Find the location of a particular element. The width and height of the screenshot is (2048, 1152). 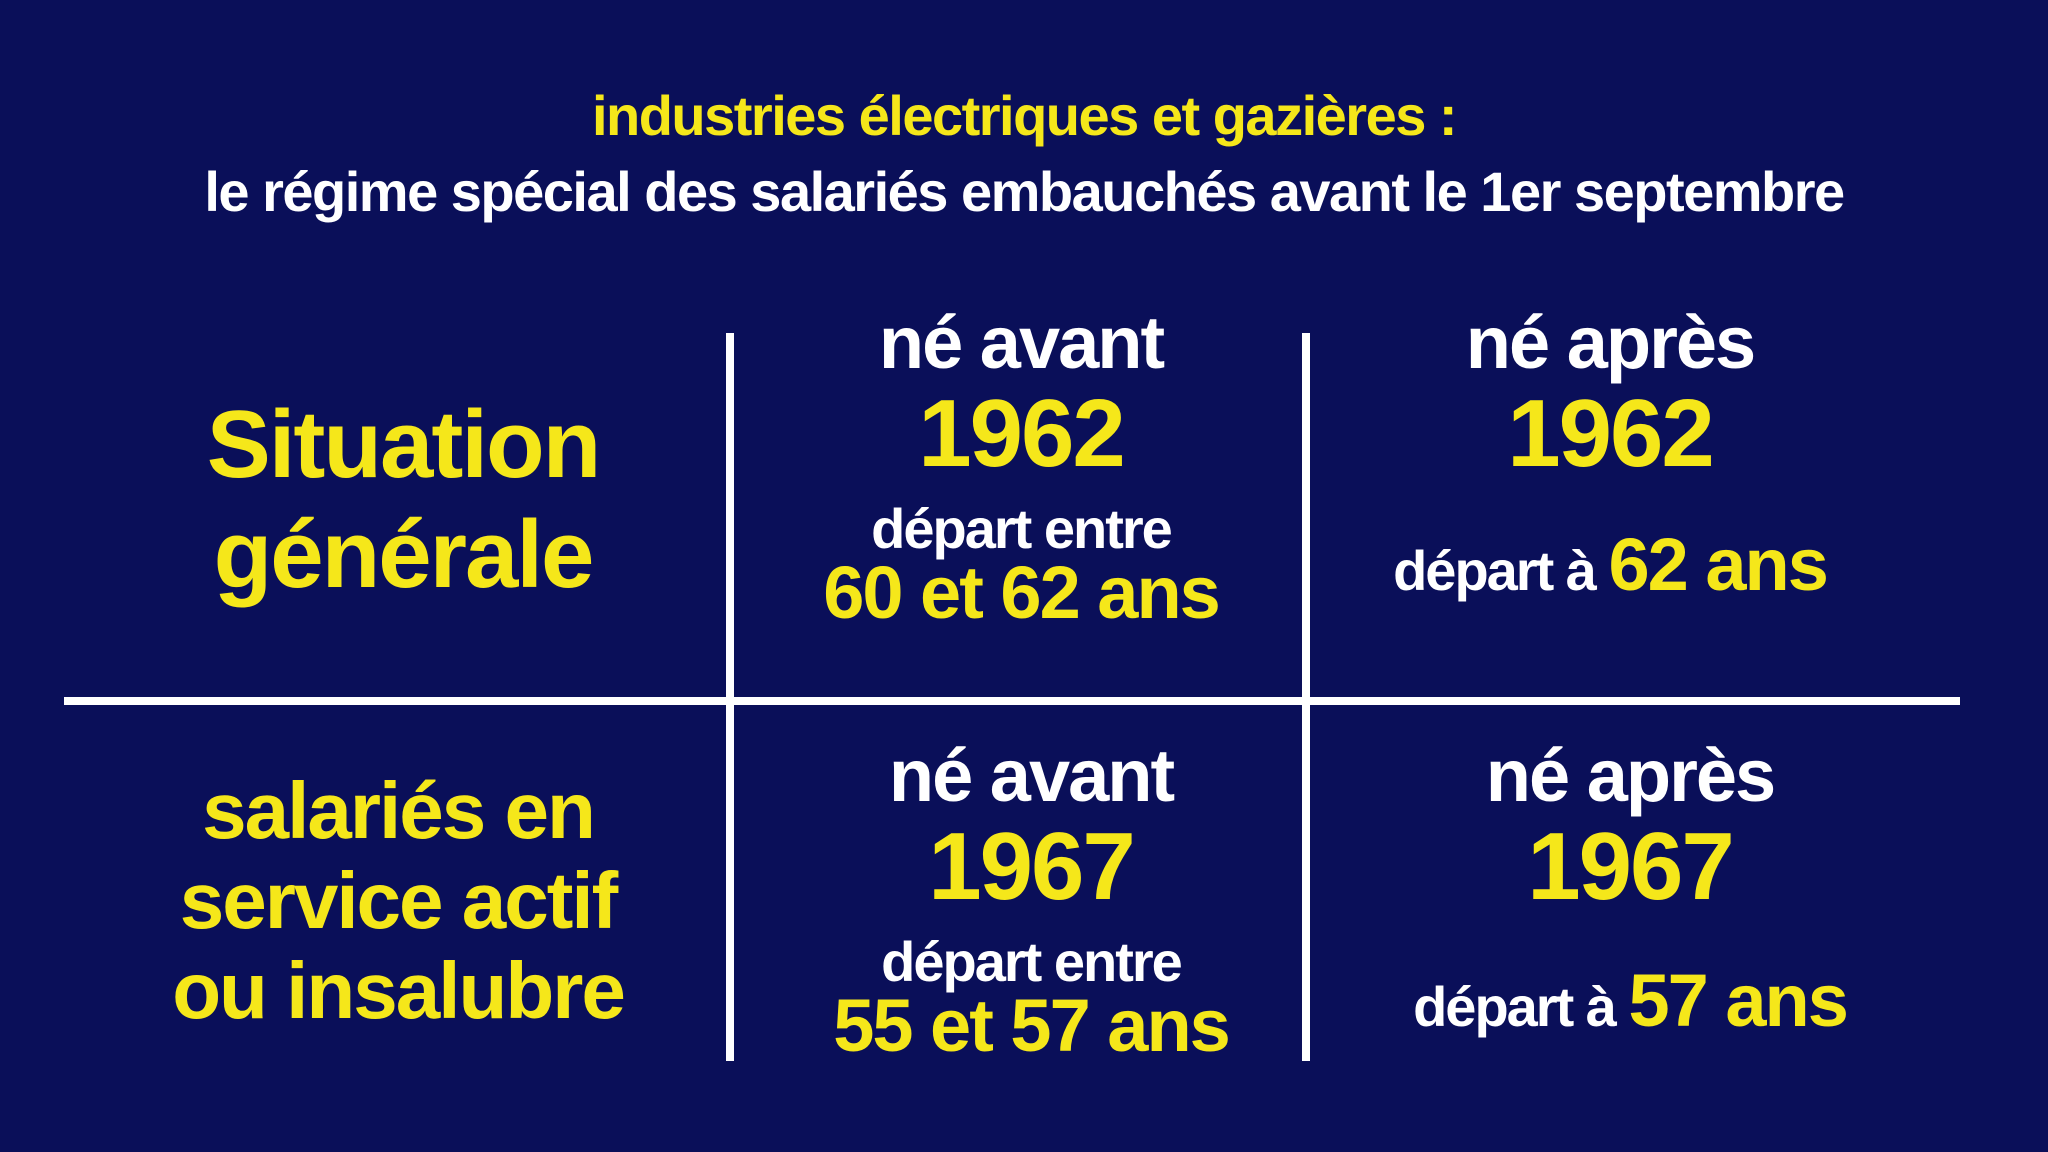

row-label-line: service actif is located at coordinates (399, 900).